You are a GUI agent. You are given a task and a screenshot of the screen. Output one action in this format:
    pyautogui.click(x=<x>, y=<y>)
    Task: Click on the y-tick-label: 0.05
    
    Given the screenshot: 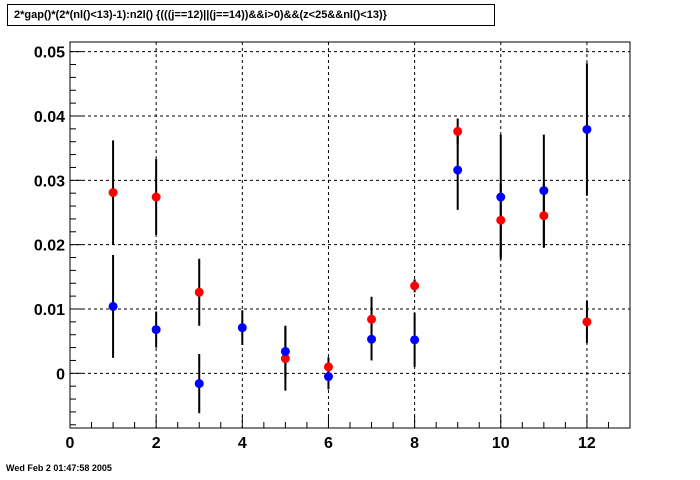 What is the action you would take?
    pyautogui.click(x=49, y=53)
    